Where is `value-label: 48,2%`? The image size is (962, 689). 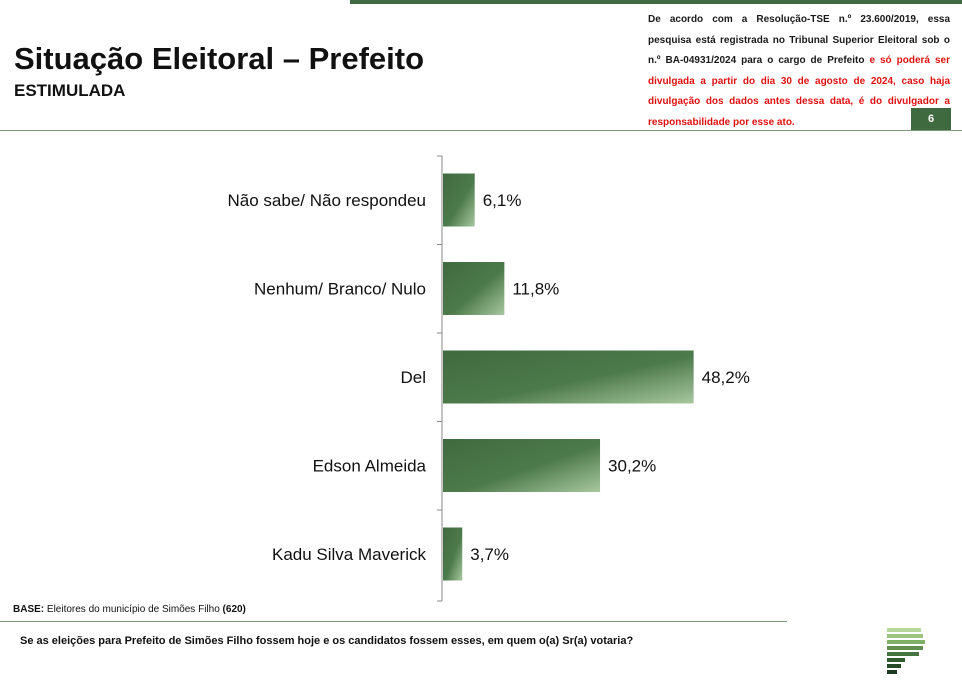
value-label: 48,2% is located at coordinates (726, 377).